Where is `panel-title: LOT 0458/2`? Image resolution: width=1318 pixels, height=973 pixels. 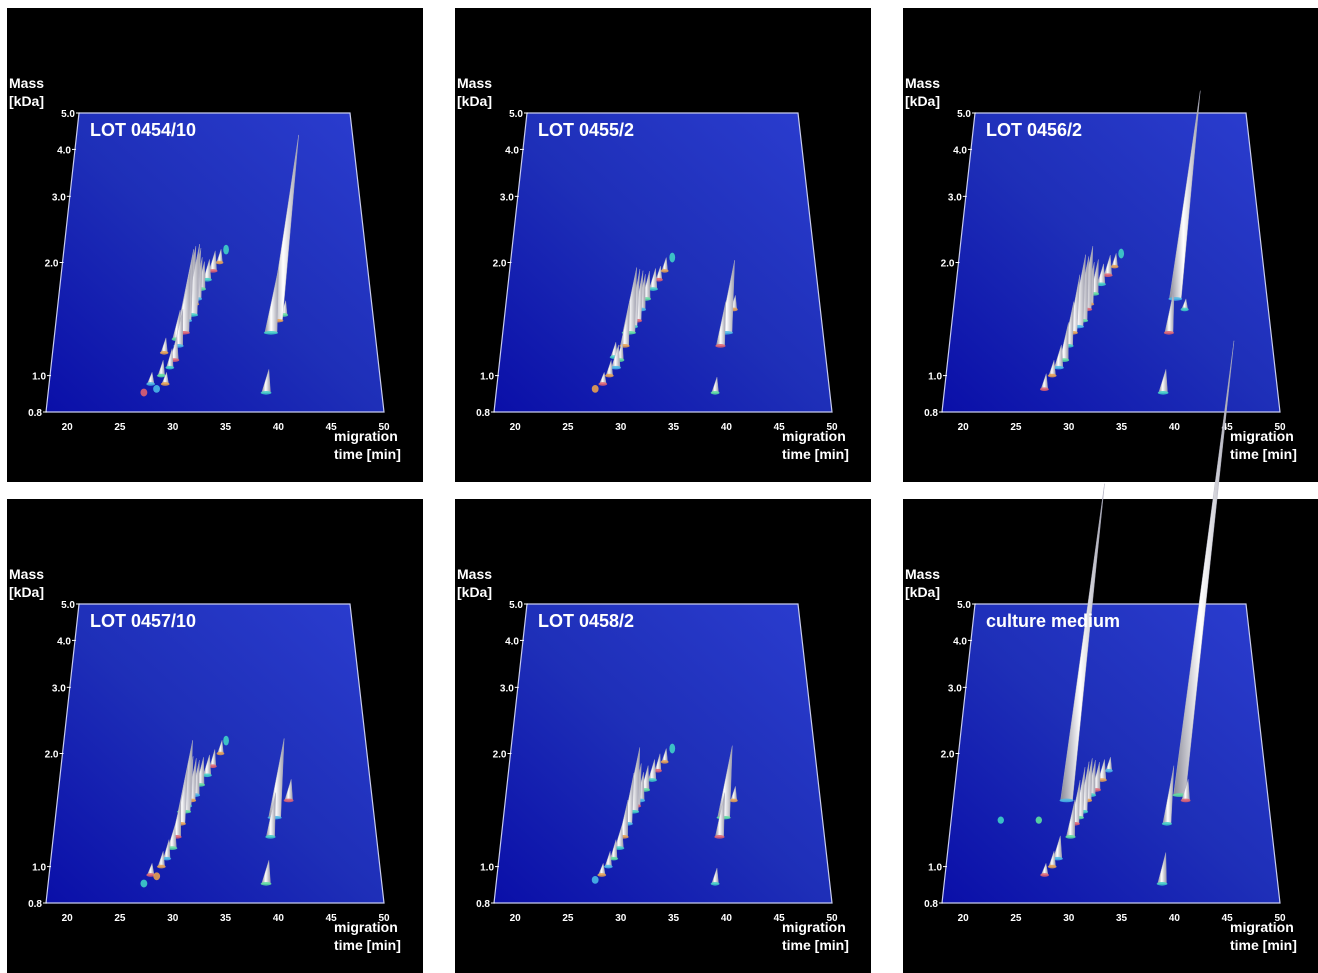
panel-title: LOT 0458/2 is located at coordinates (586, 621).